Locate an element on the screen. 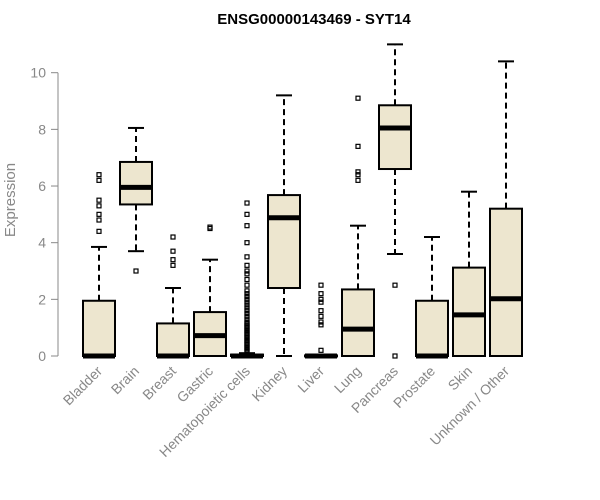 This screenshot has height=500, width=600. x-tick-label: Prostate is located at coordinates (414, 387).